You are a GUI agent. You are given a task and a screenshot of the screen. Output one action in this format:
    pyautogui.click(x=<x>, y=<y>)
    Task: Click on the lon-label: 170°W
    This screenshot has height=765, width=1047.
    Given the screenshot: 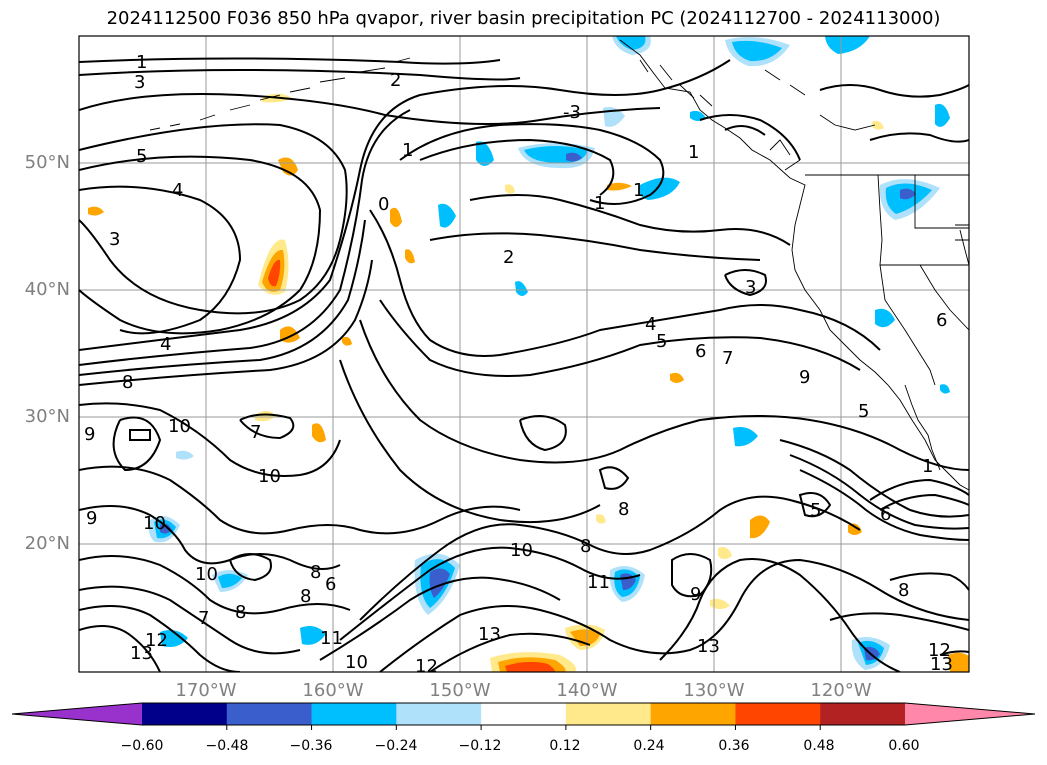 What is the action you would take?
    pyautogui.click(x=206, y=690)
    